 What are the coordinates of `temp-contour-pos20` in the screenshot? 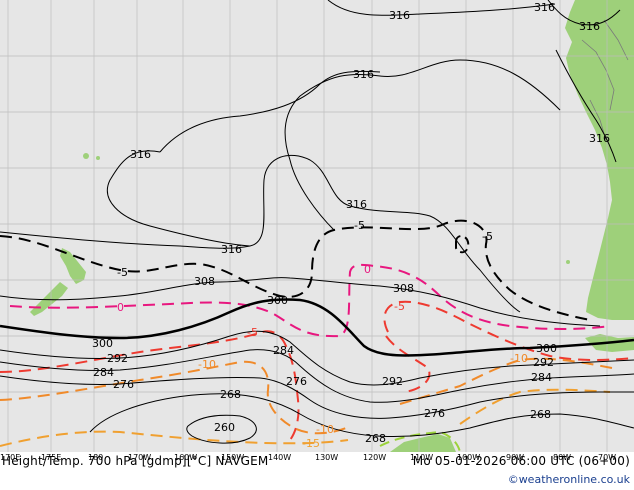 It's located at (420, 441).